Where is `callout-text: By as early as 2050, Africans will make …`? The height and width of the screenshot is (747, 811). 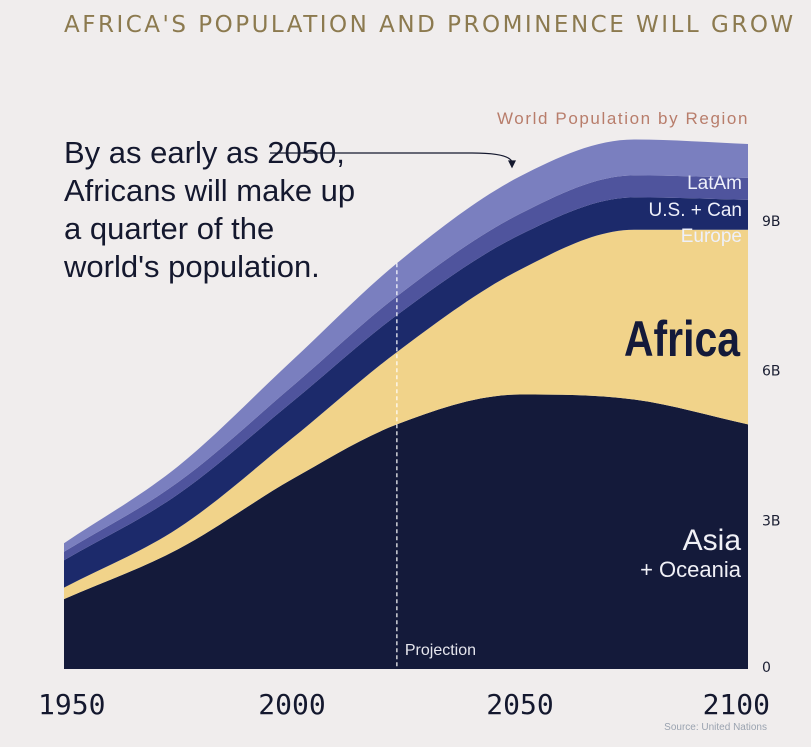
callout-text: By as early as 2050, Africans will make … is located at coordinates (210, 209).